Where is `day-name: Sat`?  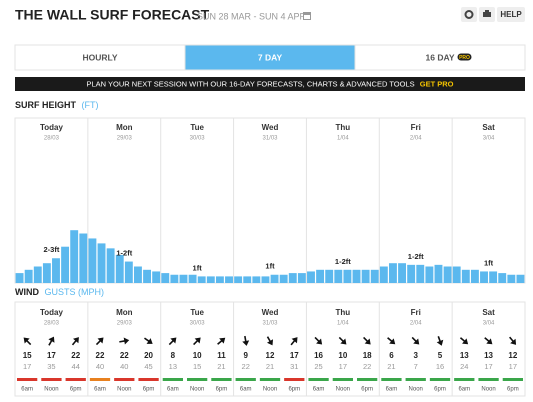
day-name: Sat is located at coordinates (488, 127).